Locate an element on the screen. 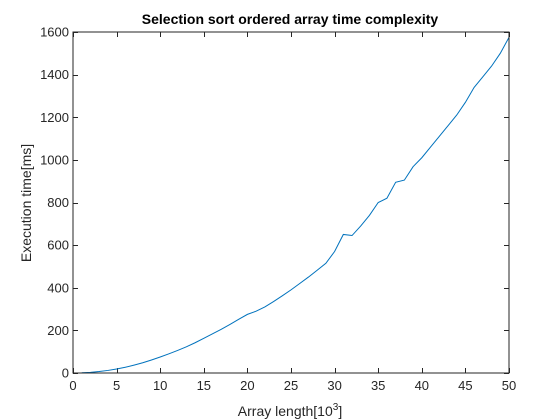 Image resolution: width=560 pixels, height=420 pixels. y-tick-label: 800 is located at coordinates (58, 202).